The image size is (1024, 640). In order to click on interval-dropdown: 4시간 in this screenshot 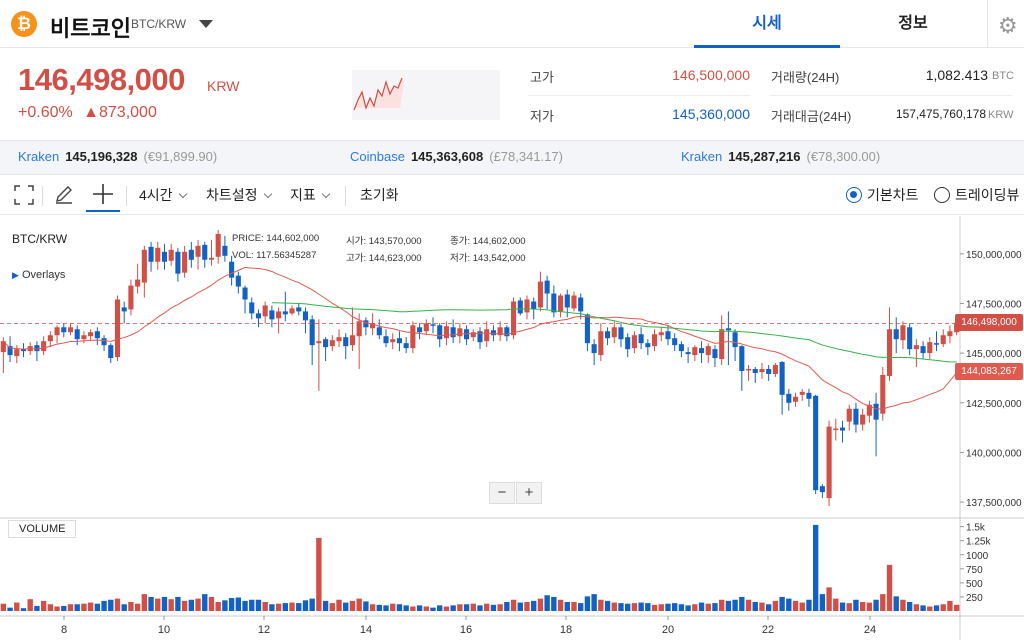, I will do `click(163, 195)`.